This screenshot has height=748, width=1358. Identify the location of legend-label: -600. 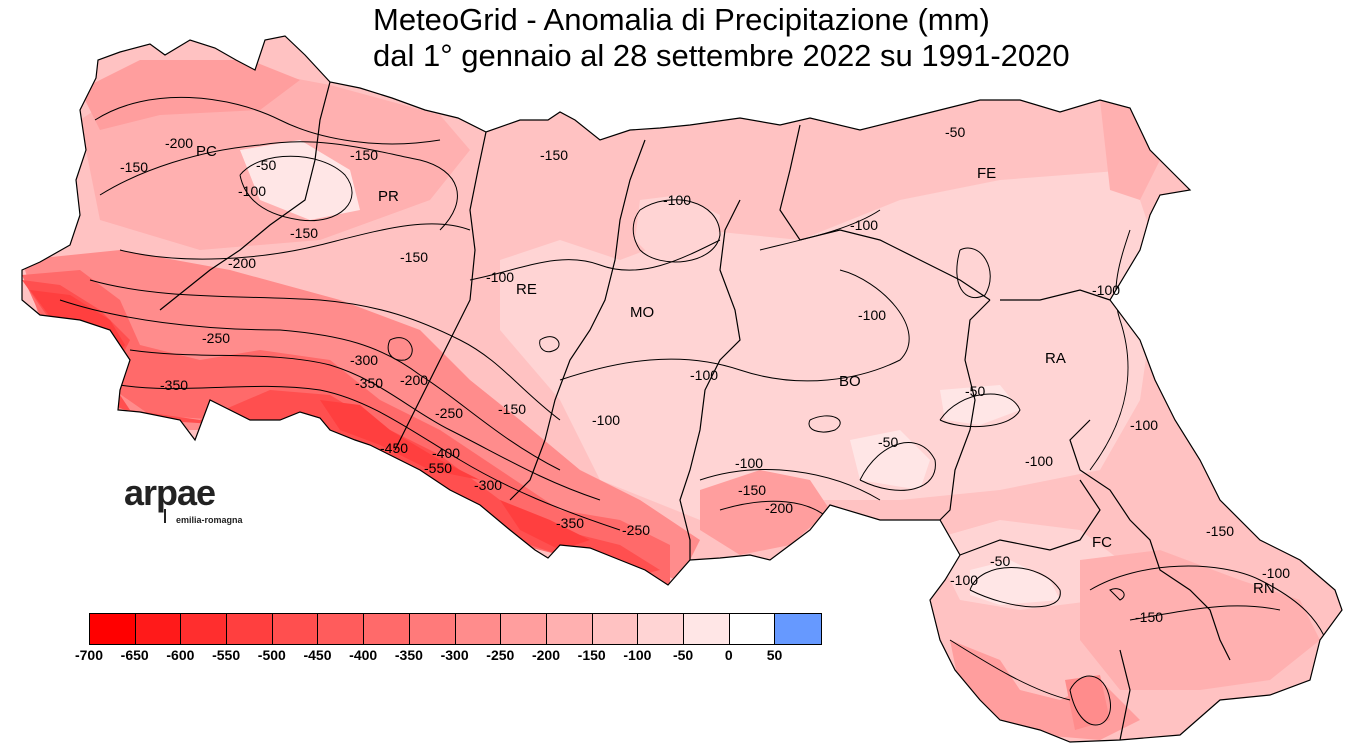
(180, 655).